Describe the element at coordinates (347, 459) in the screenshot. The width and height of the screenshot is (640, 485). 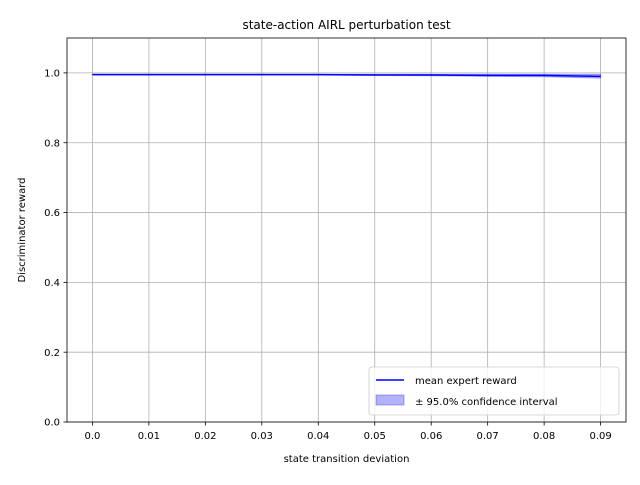
I see `x-axis-label: state transition deviation` at that location.